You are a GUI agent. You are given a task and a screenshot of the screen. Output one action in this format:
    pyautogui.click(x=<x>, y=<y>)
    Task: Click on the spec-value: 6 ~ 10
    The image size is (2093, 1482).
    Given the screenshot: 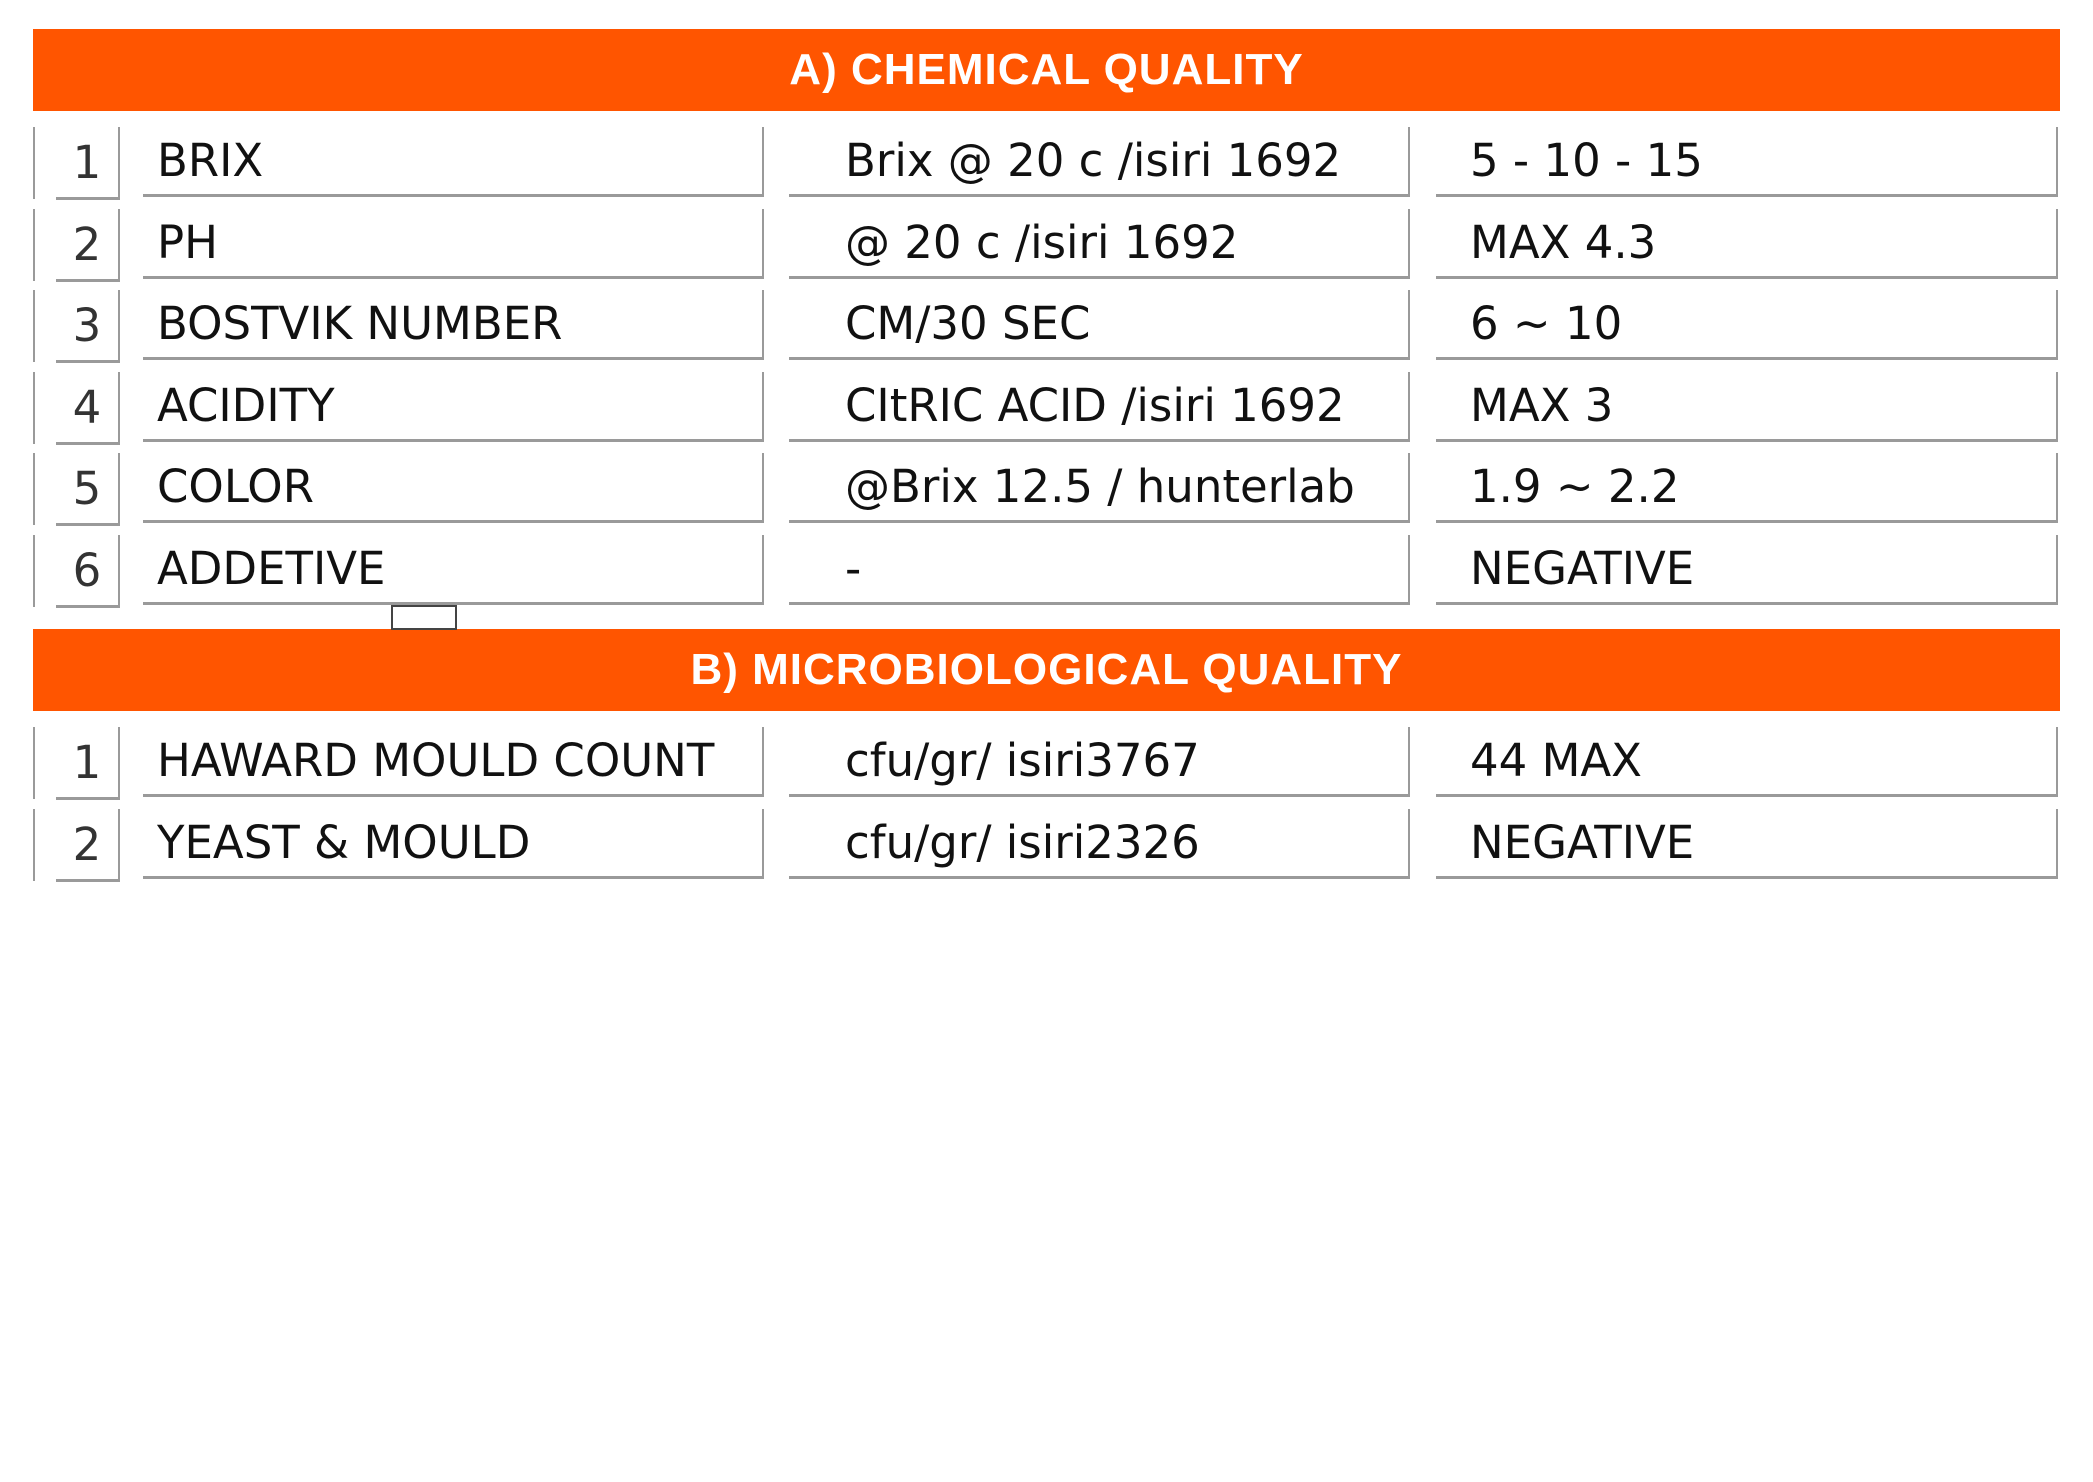 What is the action you would take?
    pyautogui.click(x=1747, y=325)
    